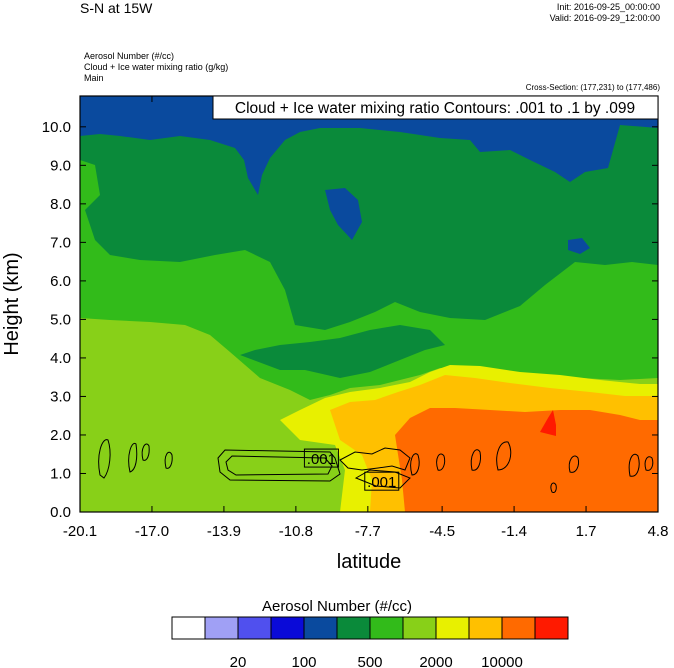 The width and height of the screenshot is (674, 668). I want to click on field-label-cloud-ice: Cloud + Ice water mixing ratio (g/kg), so click(156, 67).